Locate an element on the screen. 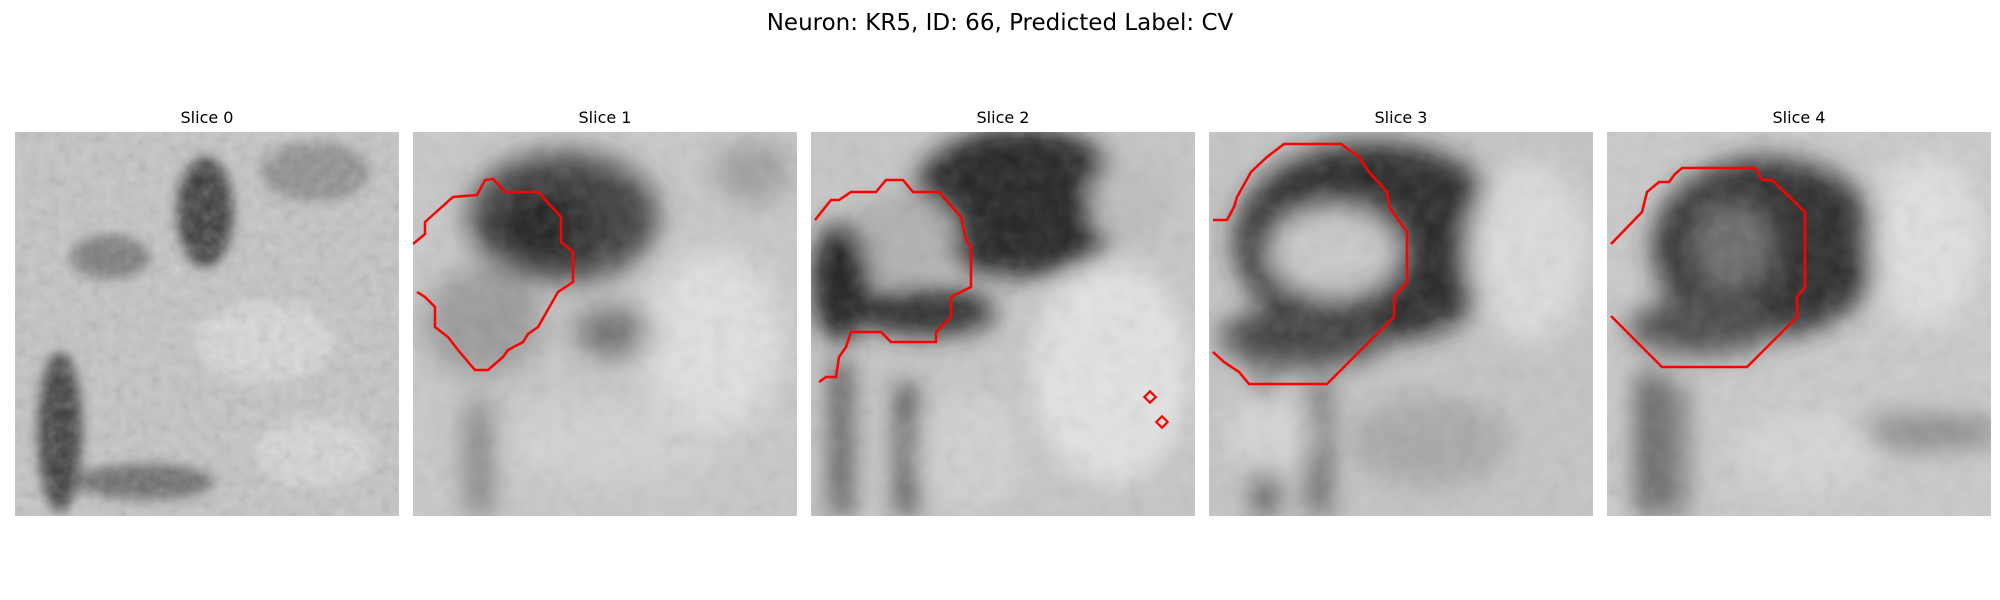 The width and height of the screenshot is (2000, 600). slice-panel-4: Slice 4 is located at coordinates (1799, 312).